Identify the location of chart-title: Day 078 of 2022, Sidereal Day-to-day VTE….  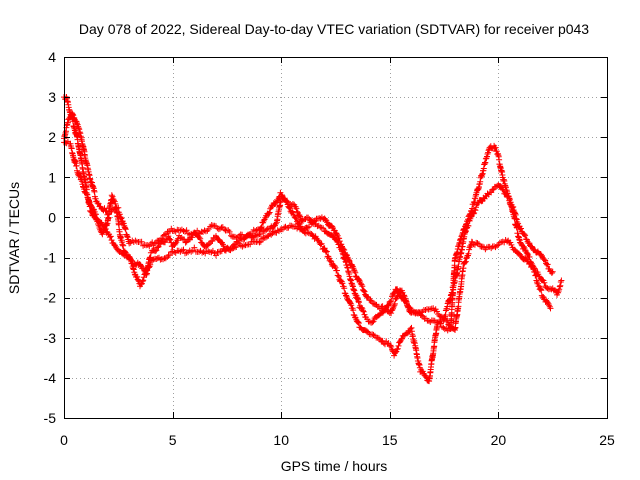
(334, 29).